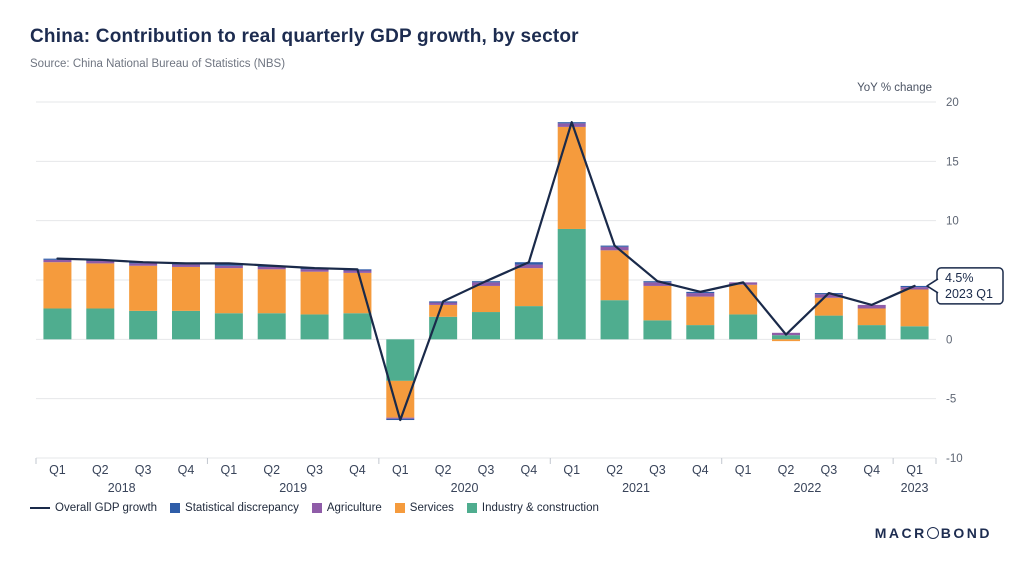 The image size is (1024, 576). I want to click on legend-label: Statistical discrepancy, so click(242, 508).